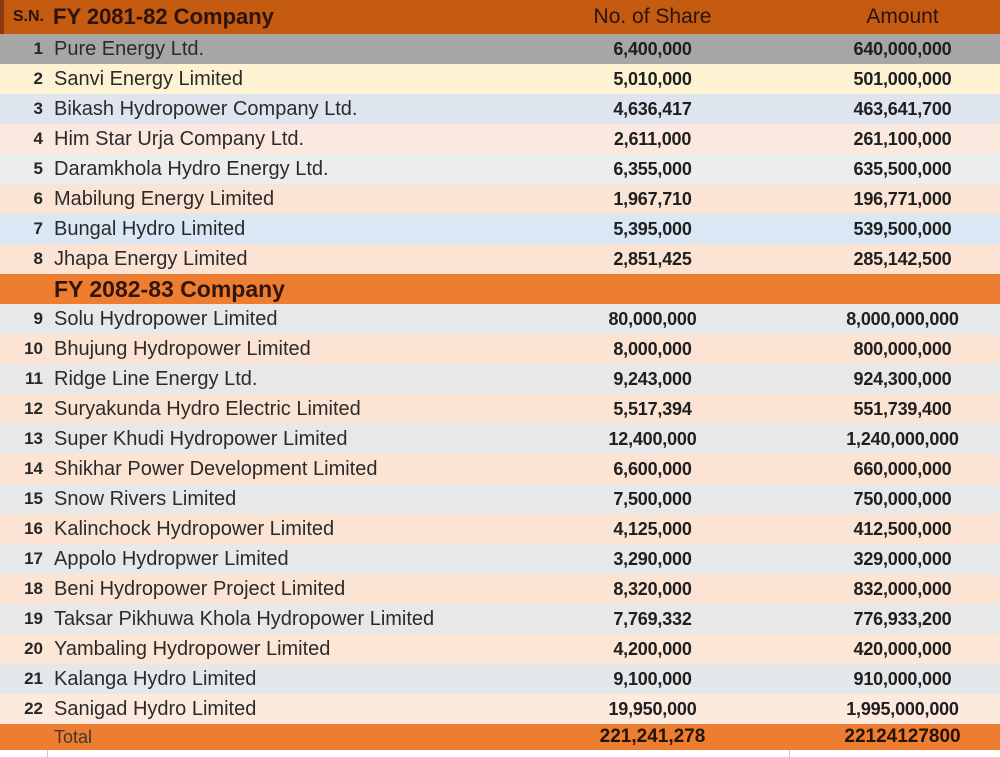 This screenshot has height=757, width=1000. What do you see at coordinates (902, 438) in the screenshot?
I see `amount-cell: 1,240,000,000` at bounding box center [902, 438].